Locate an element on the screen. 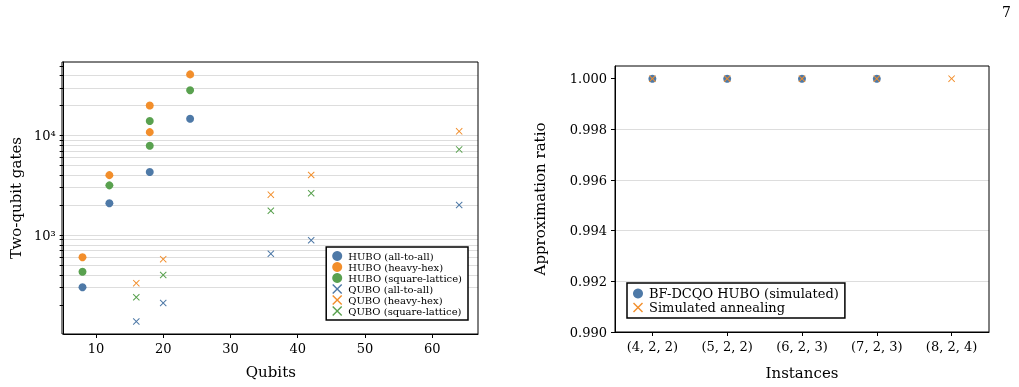  x-axis-title: Qubits is located at coordinates (270, 371).